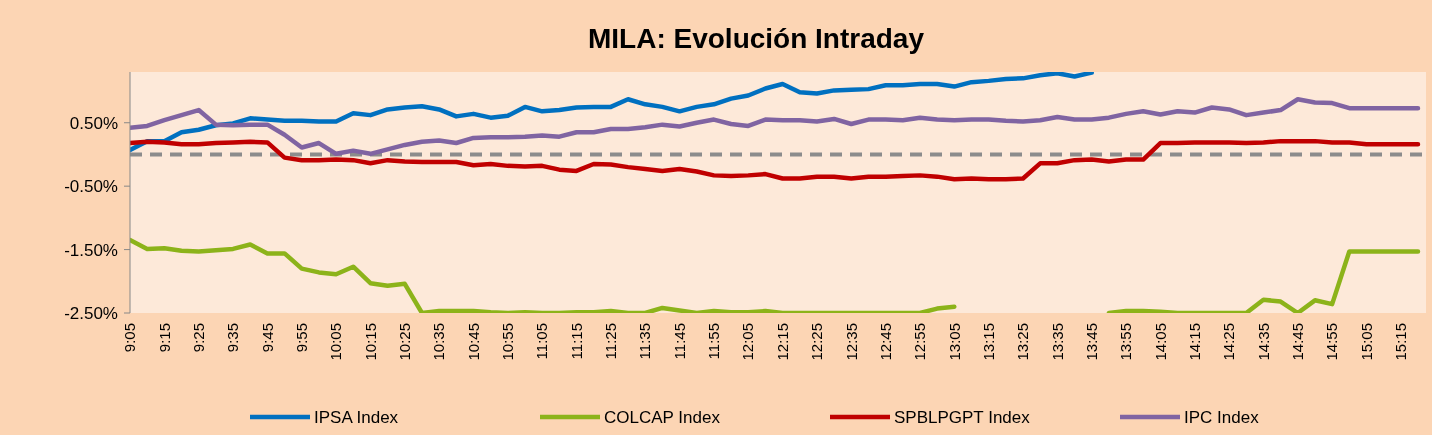 This screenshot has width=1432, height=435. What do you see at coordinates (782, 342) in the screenshot?
I see `x-tick-label: 12:15` at bounding box center [782, 342].